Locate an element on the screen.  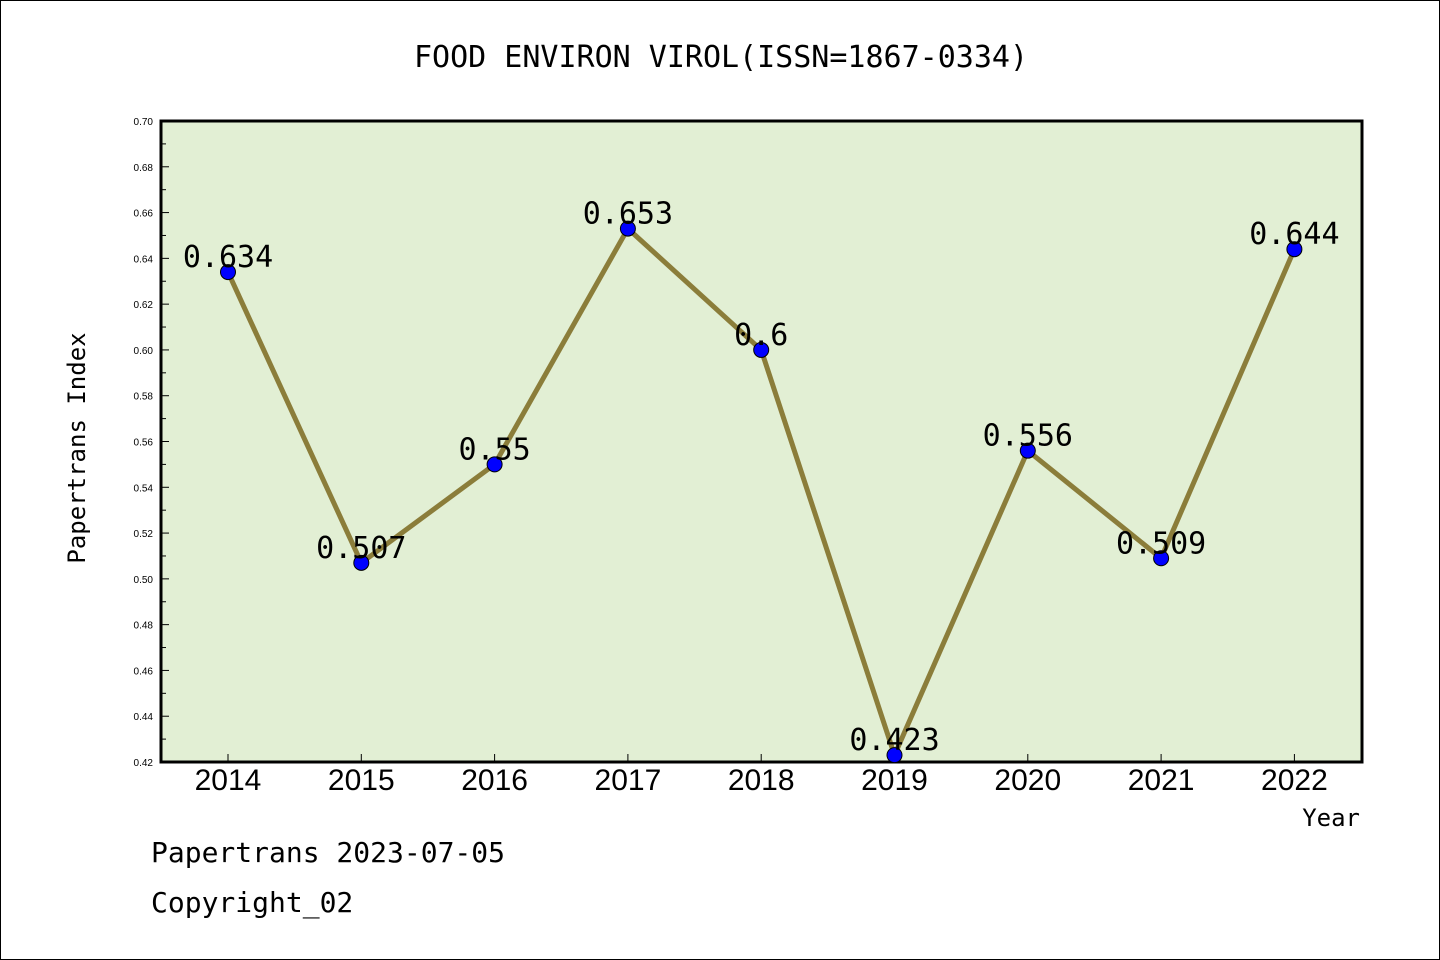
data-label-2015: 0.507 is located at coordinates (361, 548).